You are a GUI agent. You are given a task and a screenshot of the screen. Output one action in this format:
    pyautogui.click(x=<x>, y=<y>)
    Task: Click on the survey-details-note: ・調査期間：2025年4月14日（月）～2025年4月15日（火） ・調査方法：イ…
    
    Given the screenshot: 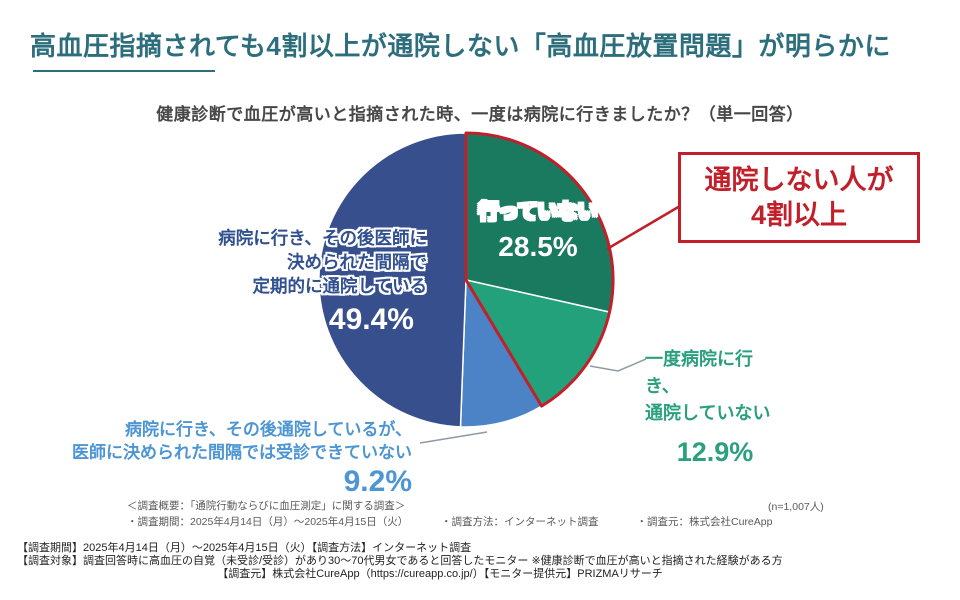 What is the action you would take?
    pyautogui.click(x=468, y=521)
    